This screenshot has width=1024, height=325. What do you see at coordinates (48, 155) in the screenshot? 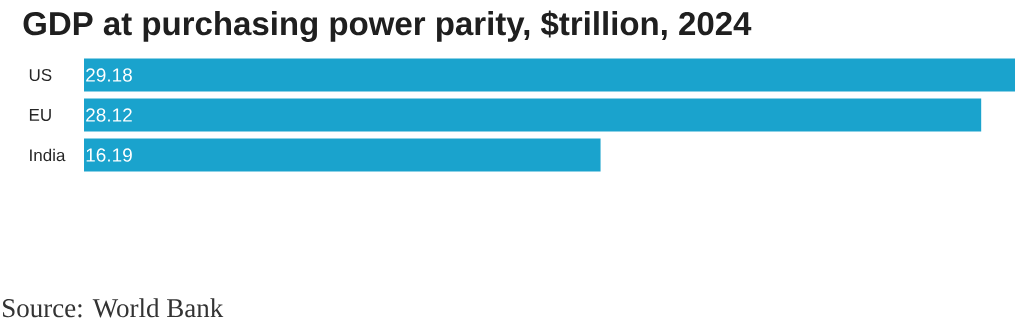
I see `y-tick-label: India` at bounding box center [48, 155].